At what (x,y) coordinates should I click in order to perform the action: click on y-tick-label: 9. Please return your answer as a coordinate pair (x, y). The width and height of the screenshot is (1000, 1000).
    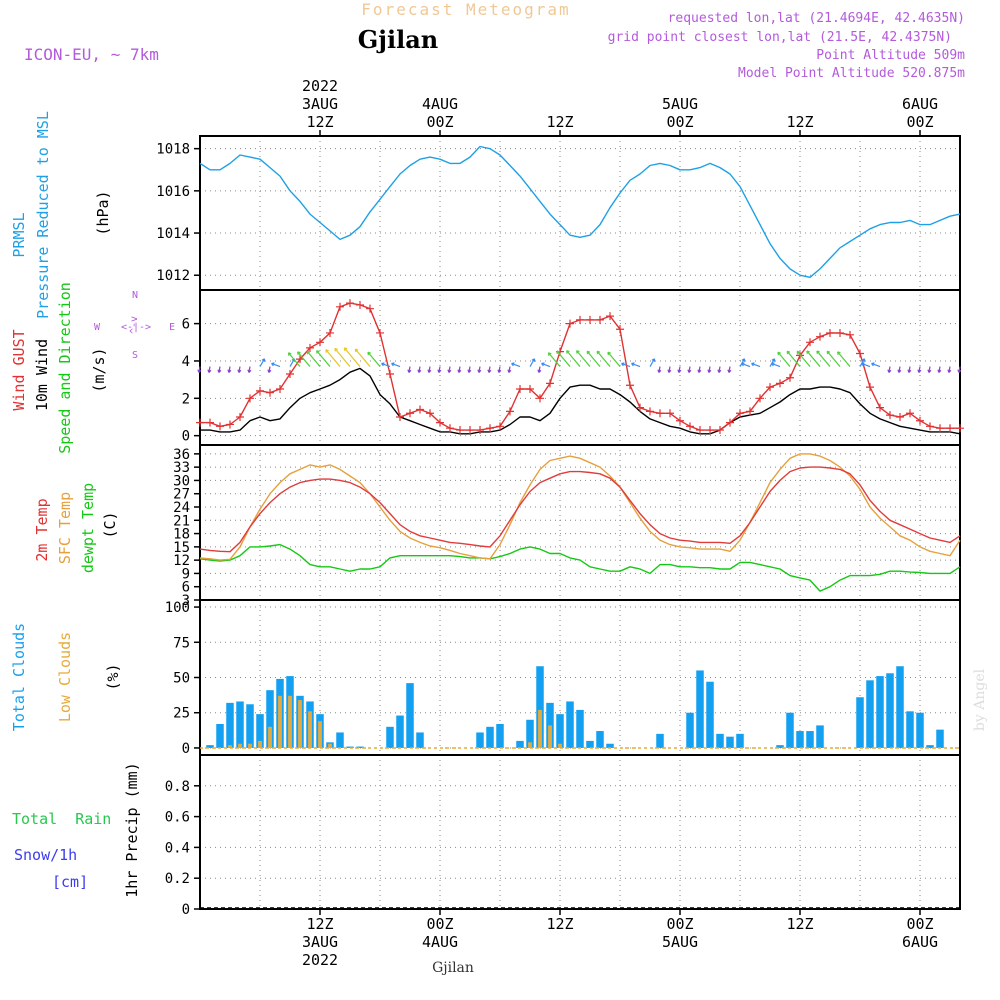
    Looking at the image, I should click on (186, 574).